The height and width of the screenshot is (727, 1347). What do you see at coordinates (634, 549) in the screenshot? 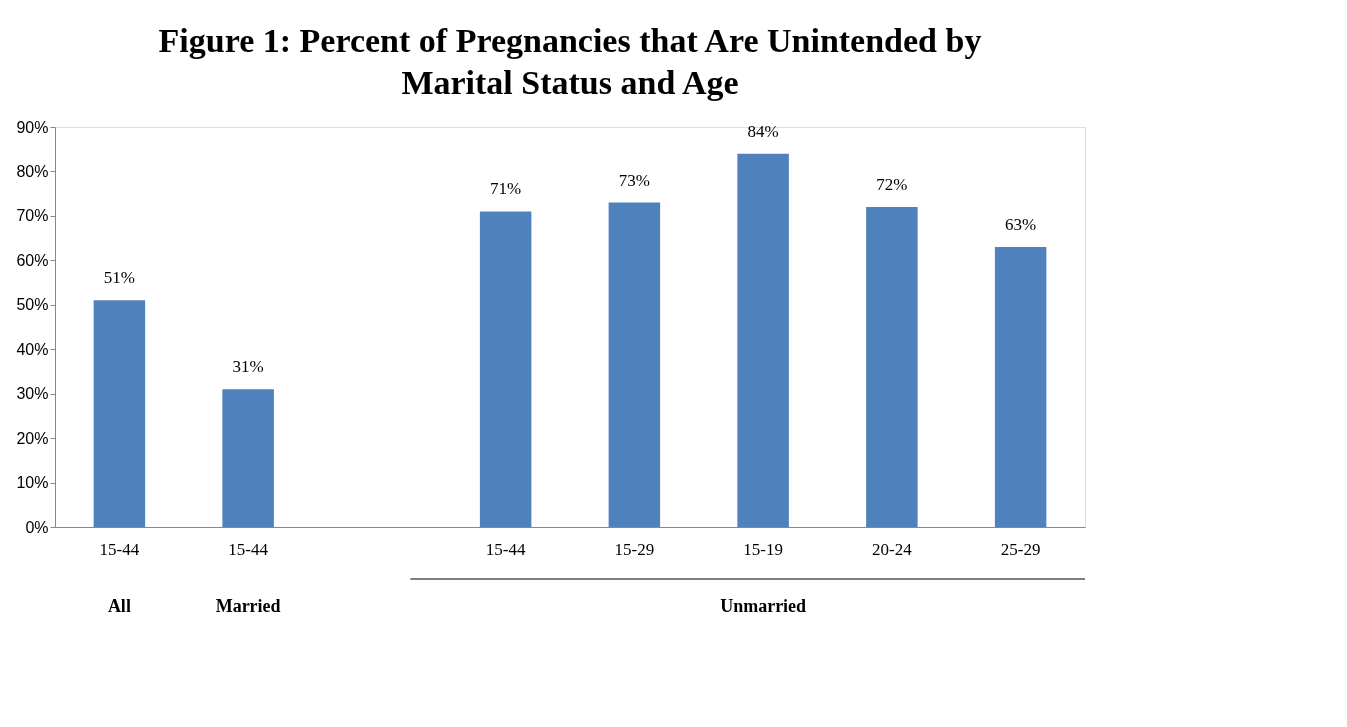
I see `x-tick-label: 15-29` at bounding box center [634, 549].